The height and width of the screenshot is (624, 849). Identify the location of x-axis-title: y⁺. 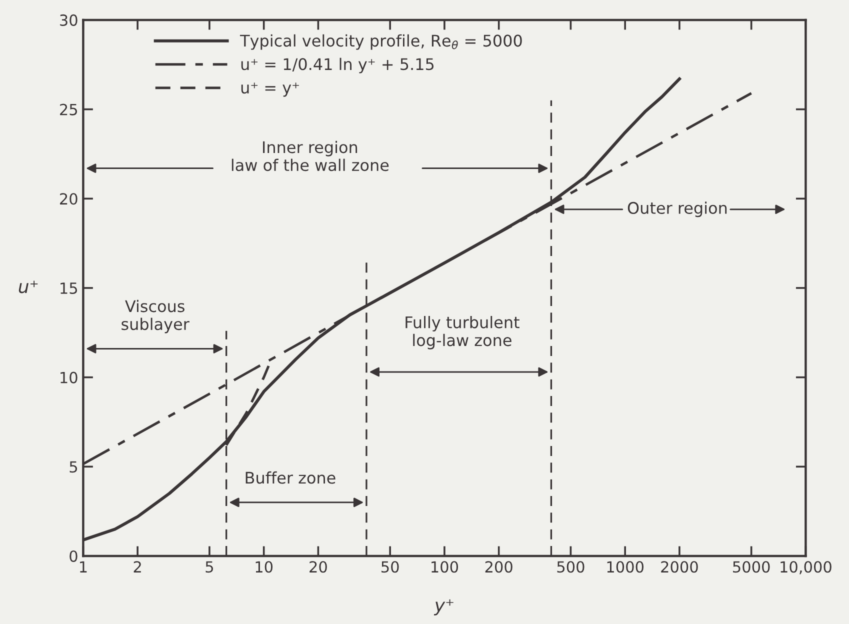
(444, 607).